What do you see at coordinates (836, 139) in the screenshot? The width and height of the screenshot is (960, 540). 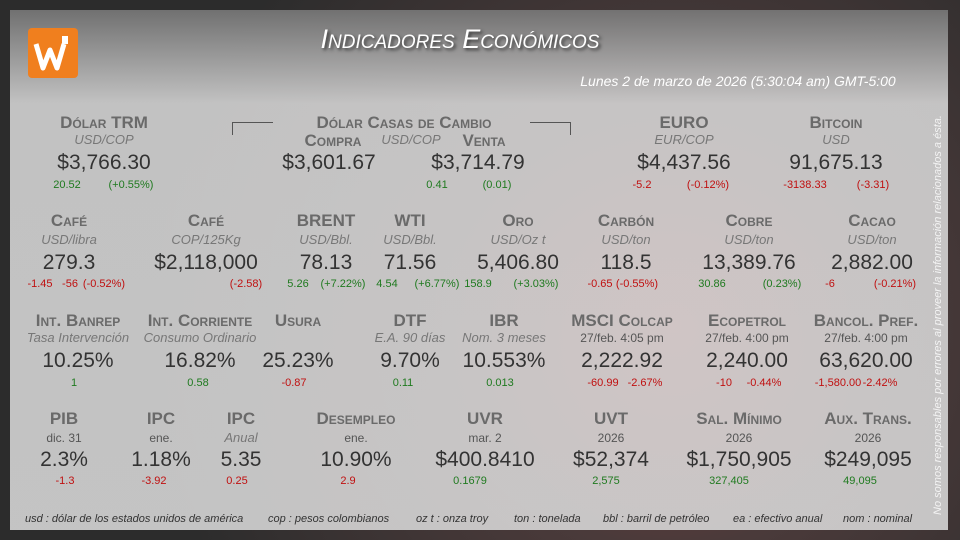 I see `indicator-unit: USD` at bounding box center [836, 139].